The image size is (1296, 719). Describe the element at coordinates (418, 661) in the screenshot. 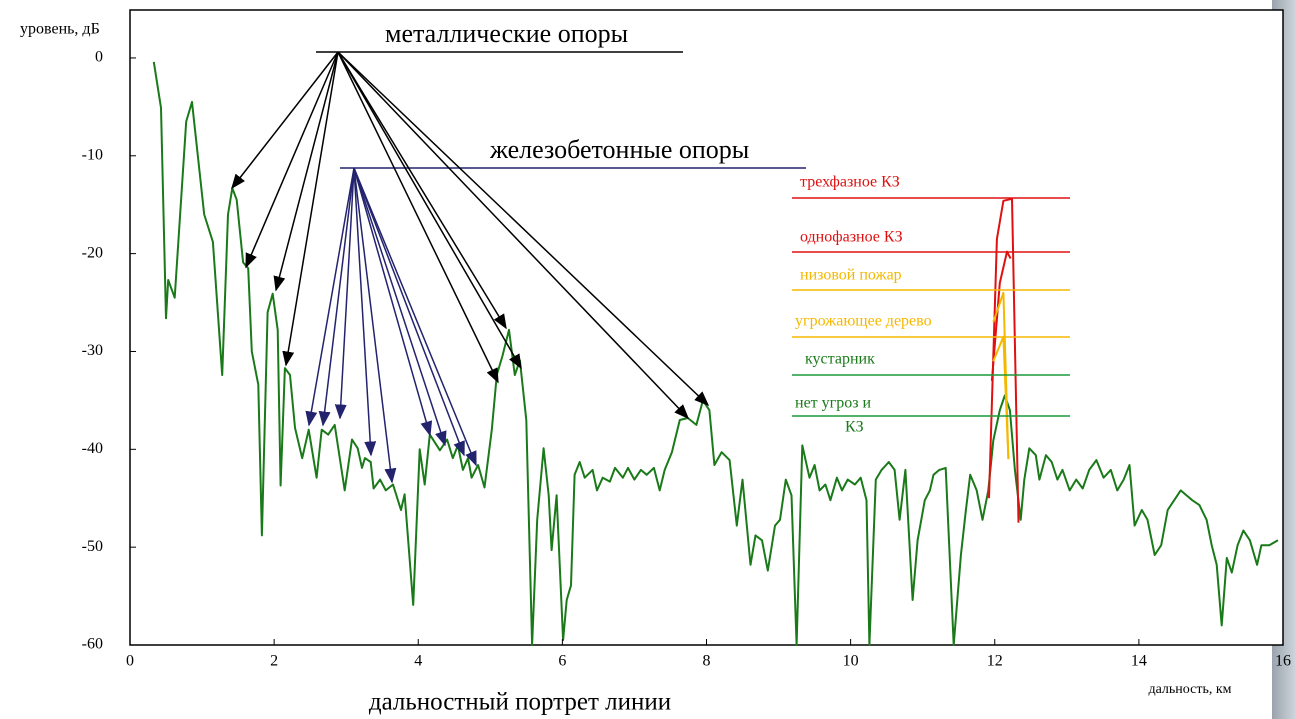

I see `x-tick-label: 4` at that location.